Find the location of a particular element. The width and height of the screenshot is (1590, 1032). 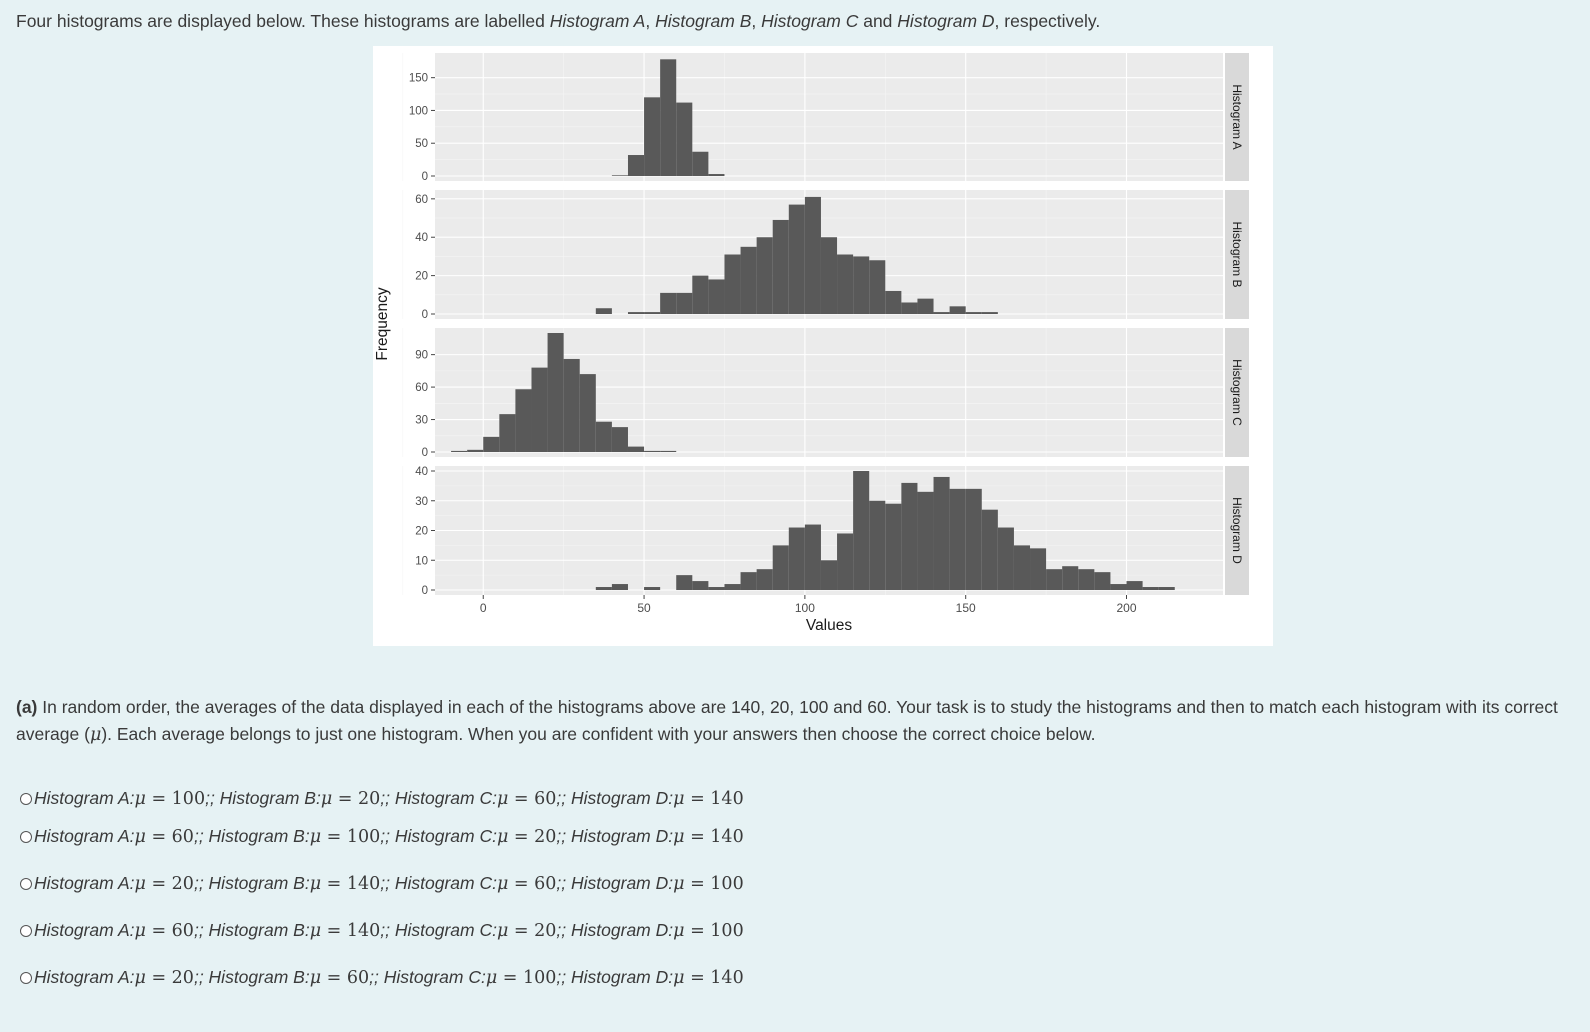

x-tick-label: 0 is located at coordinates (483, 608).